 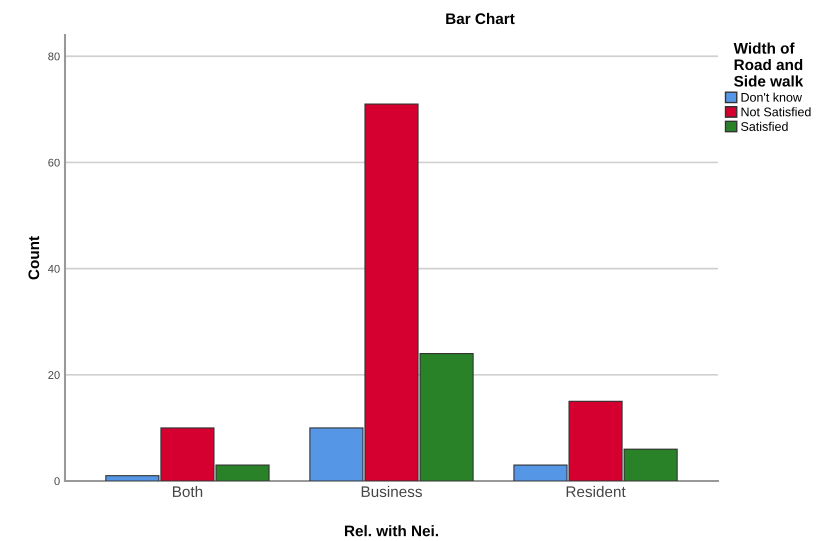 What do you see at coordinates (54, 56) in the screenshot?
I see `y-tick-label: 80` at bounding box center [54, 56].